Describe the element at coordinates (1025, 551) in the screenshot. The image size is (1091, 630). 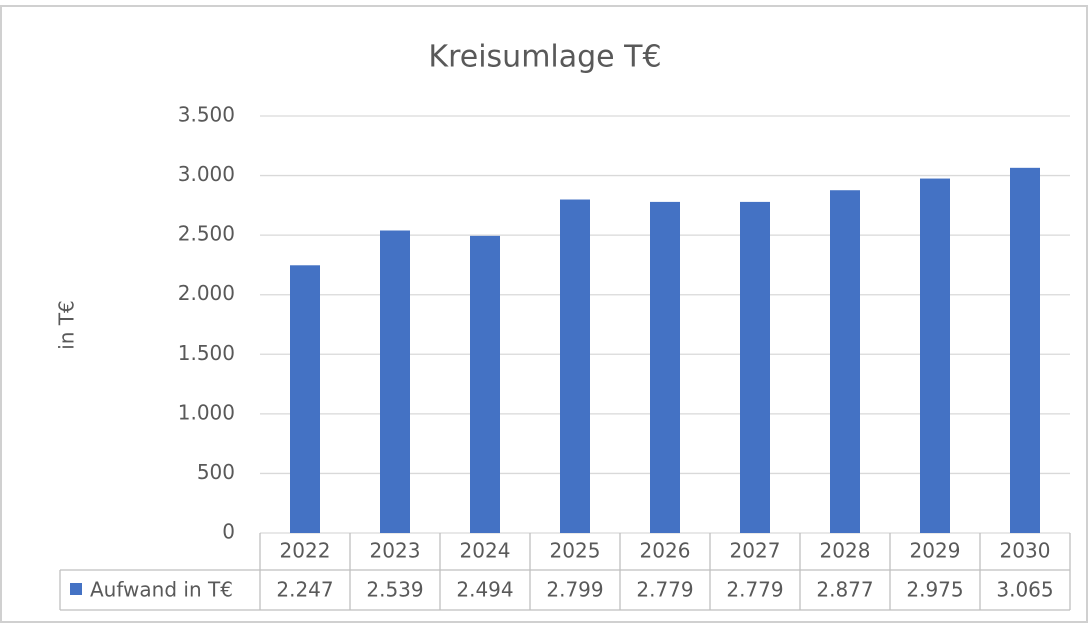
I see `x-tick-label: 2030` at that location.